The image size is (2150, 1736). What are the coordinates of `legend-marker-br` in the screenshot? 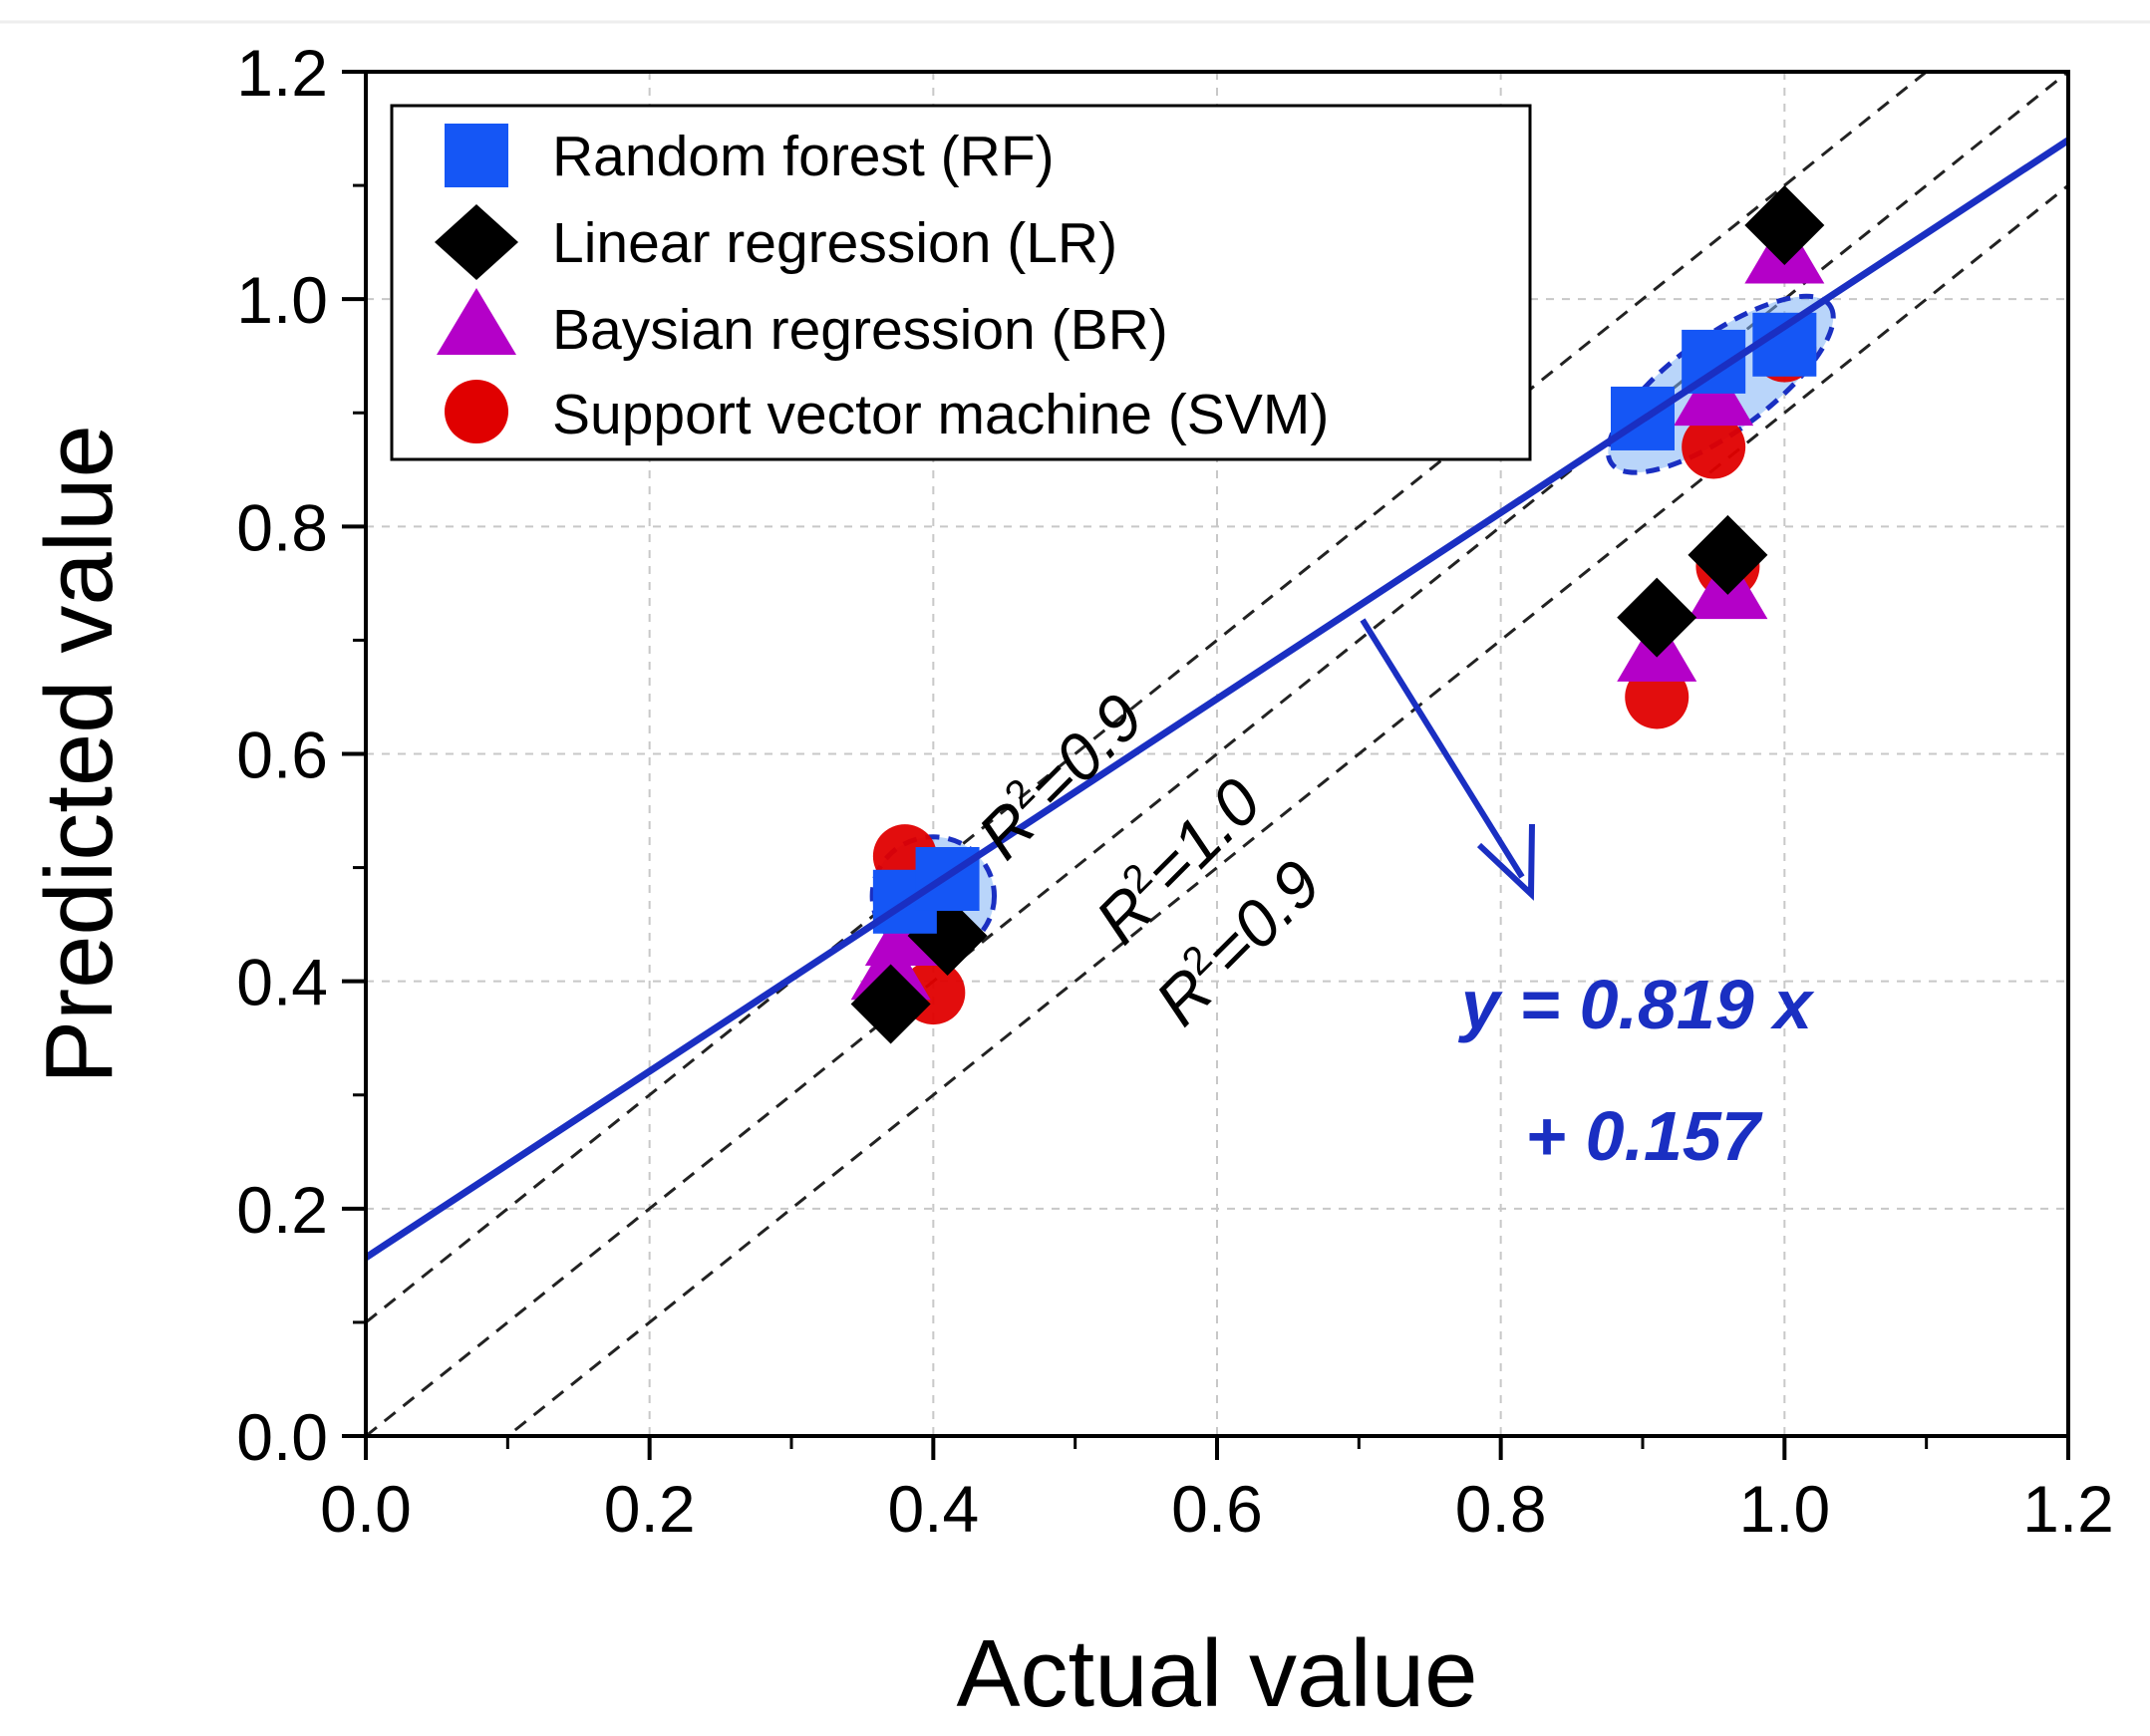 It's located at (476, 321).